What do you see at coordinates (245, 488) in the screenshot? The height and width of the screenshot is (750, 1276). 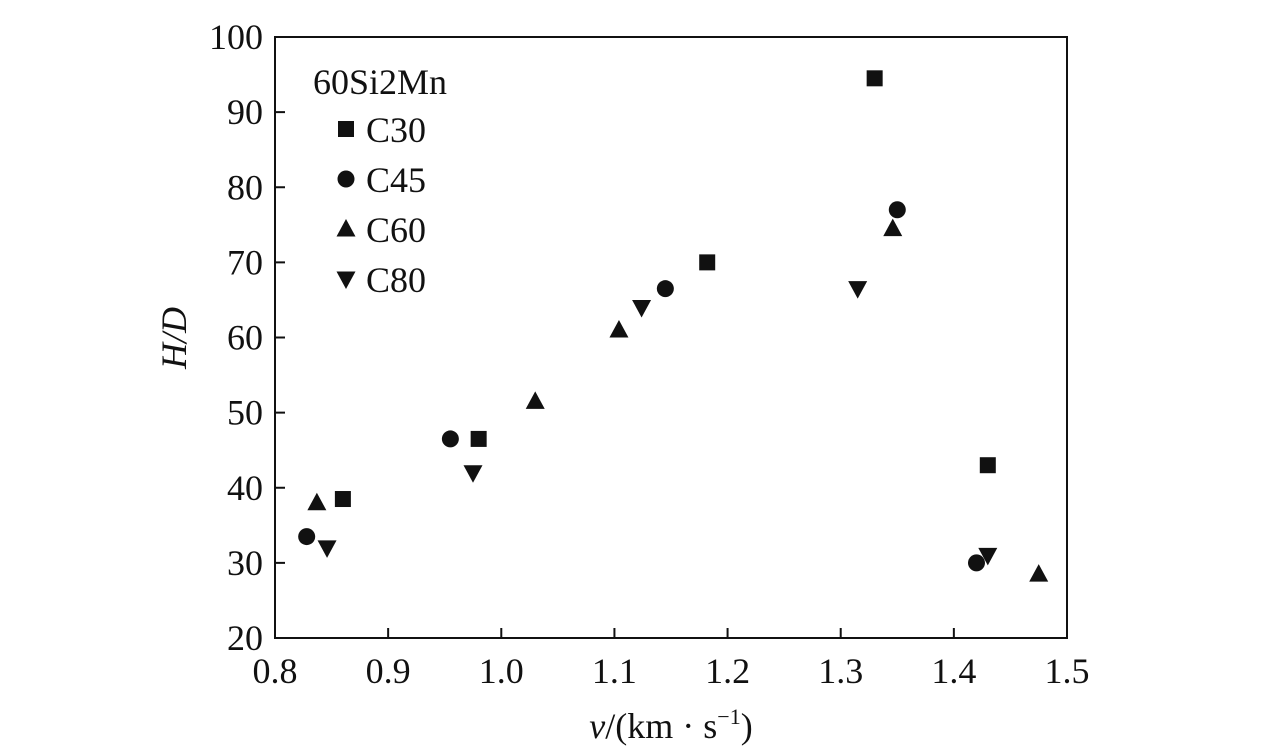 I see `y-tick-label: 40` at bounding box center [245, 488].